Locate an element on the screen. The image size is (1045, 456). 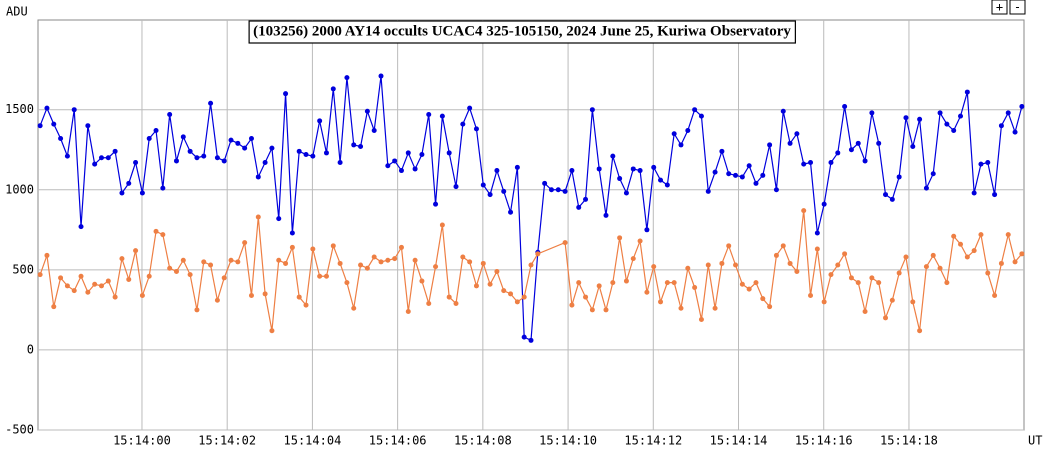
zoom-in-button: + is located at coordinates (999, 7).